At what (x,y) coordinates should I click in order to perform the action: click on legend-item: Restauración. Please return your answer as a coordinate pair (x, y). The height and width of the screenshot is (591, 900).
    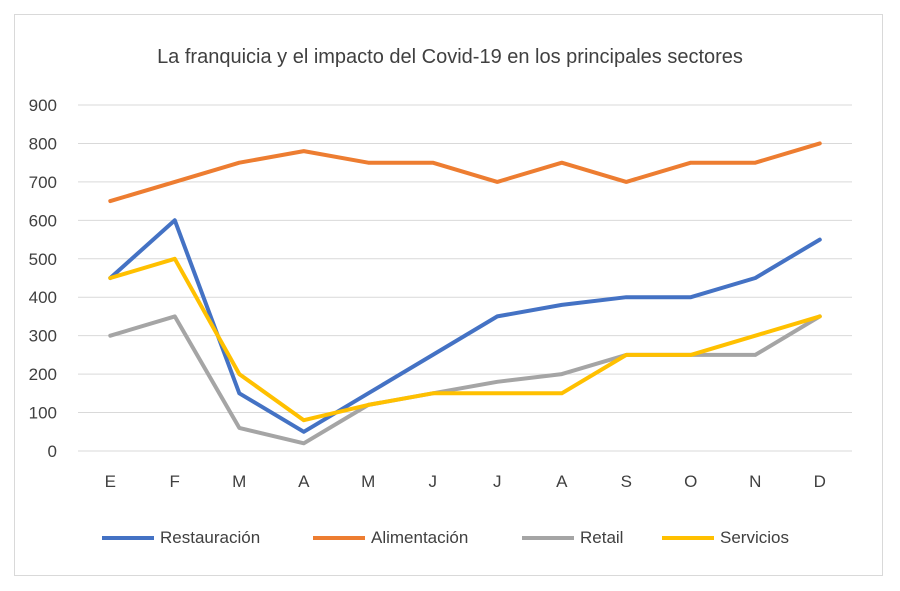
    Looking at the image, I should click on (181, 538).